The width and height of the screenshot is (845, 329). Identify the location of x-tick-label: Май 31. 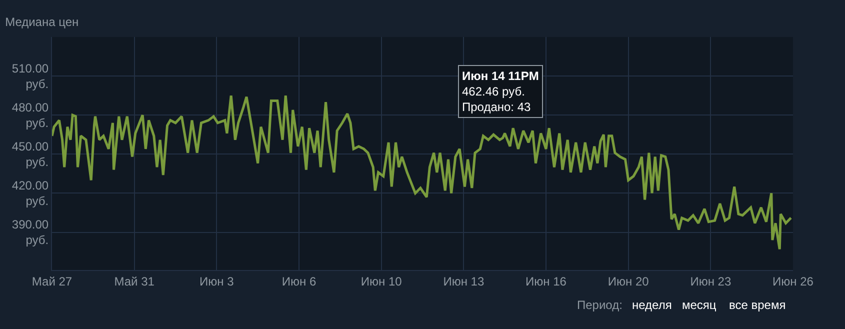
(134, 281).